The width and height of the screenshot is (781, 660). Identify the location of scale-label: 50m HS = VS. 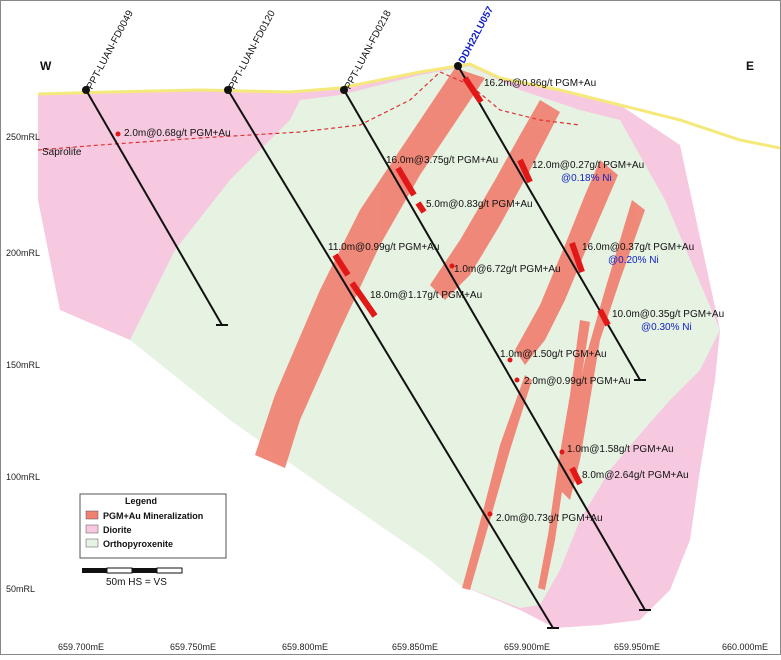
(136, 582).